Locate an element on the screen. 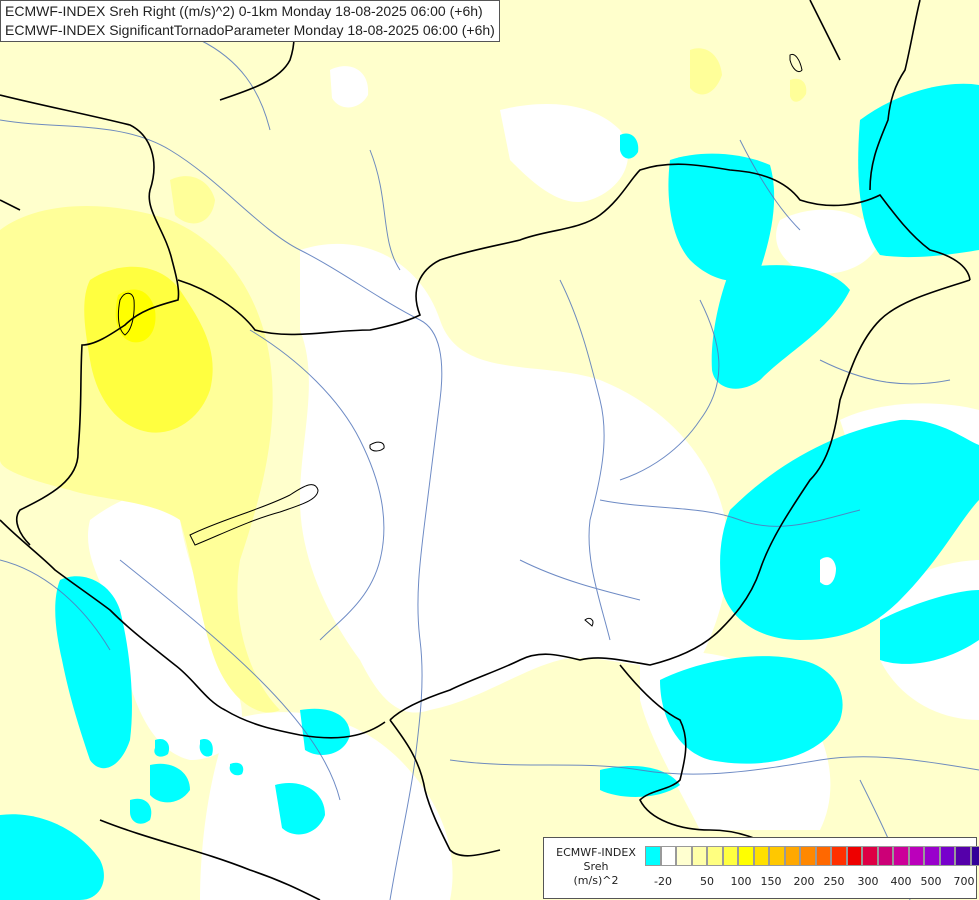 The width and height of the screenshot is (979, 900). legend-tick-label: 100 is located at coordinates (741, 881).